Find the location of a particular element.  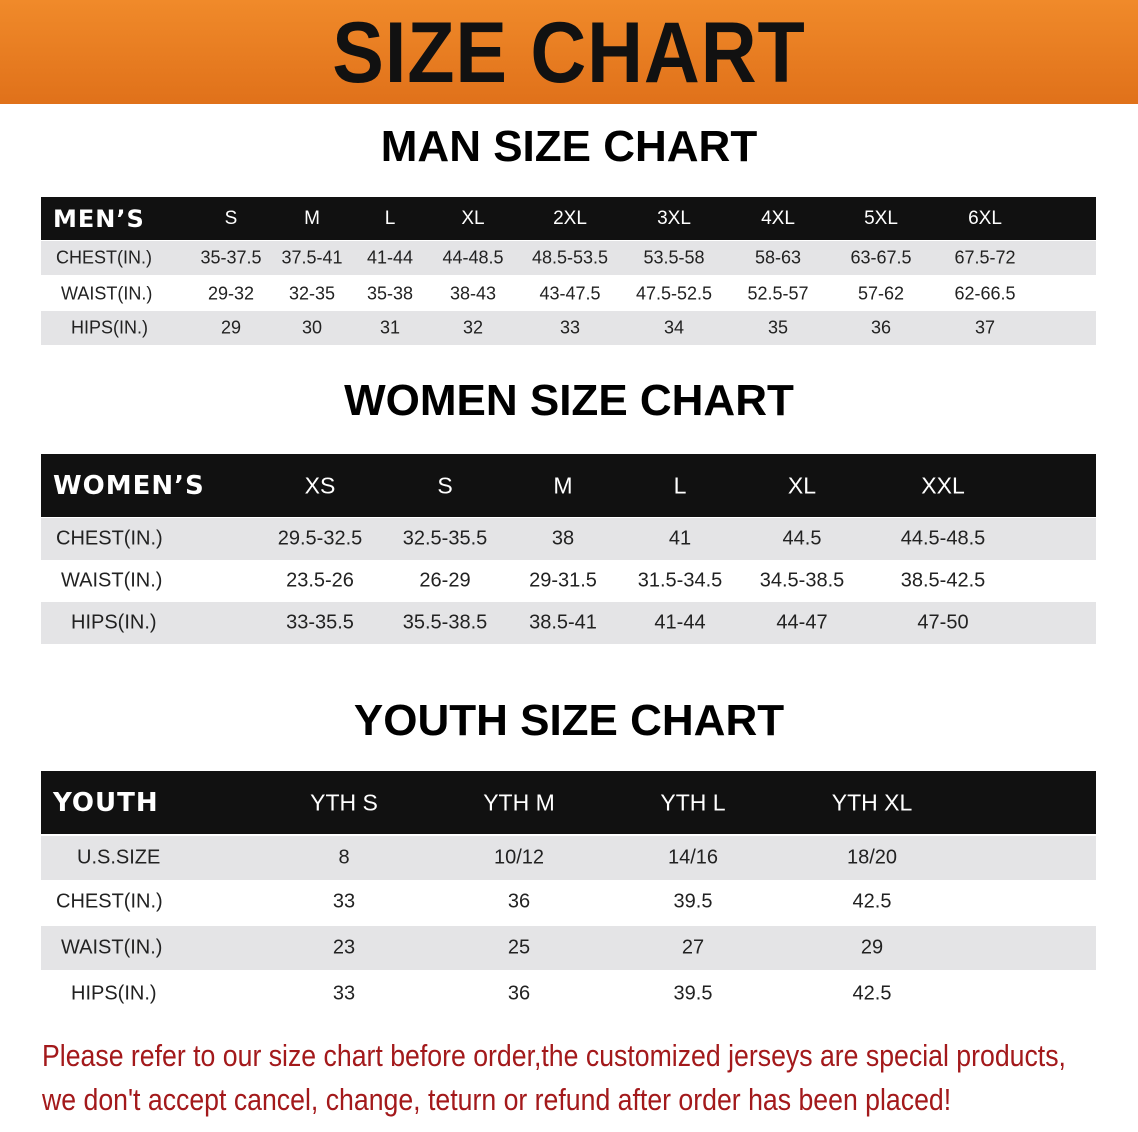

measurement-cell: 10/12 is located at coordinates (519, 857).